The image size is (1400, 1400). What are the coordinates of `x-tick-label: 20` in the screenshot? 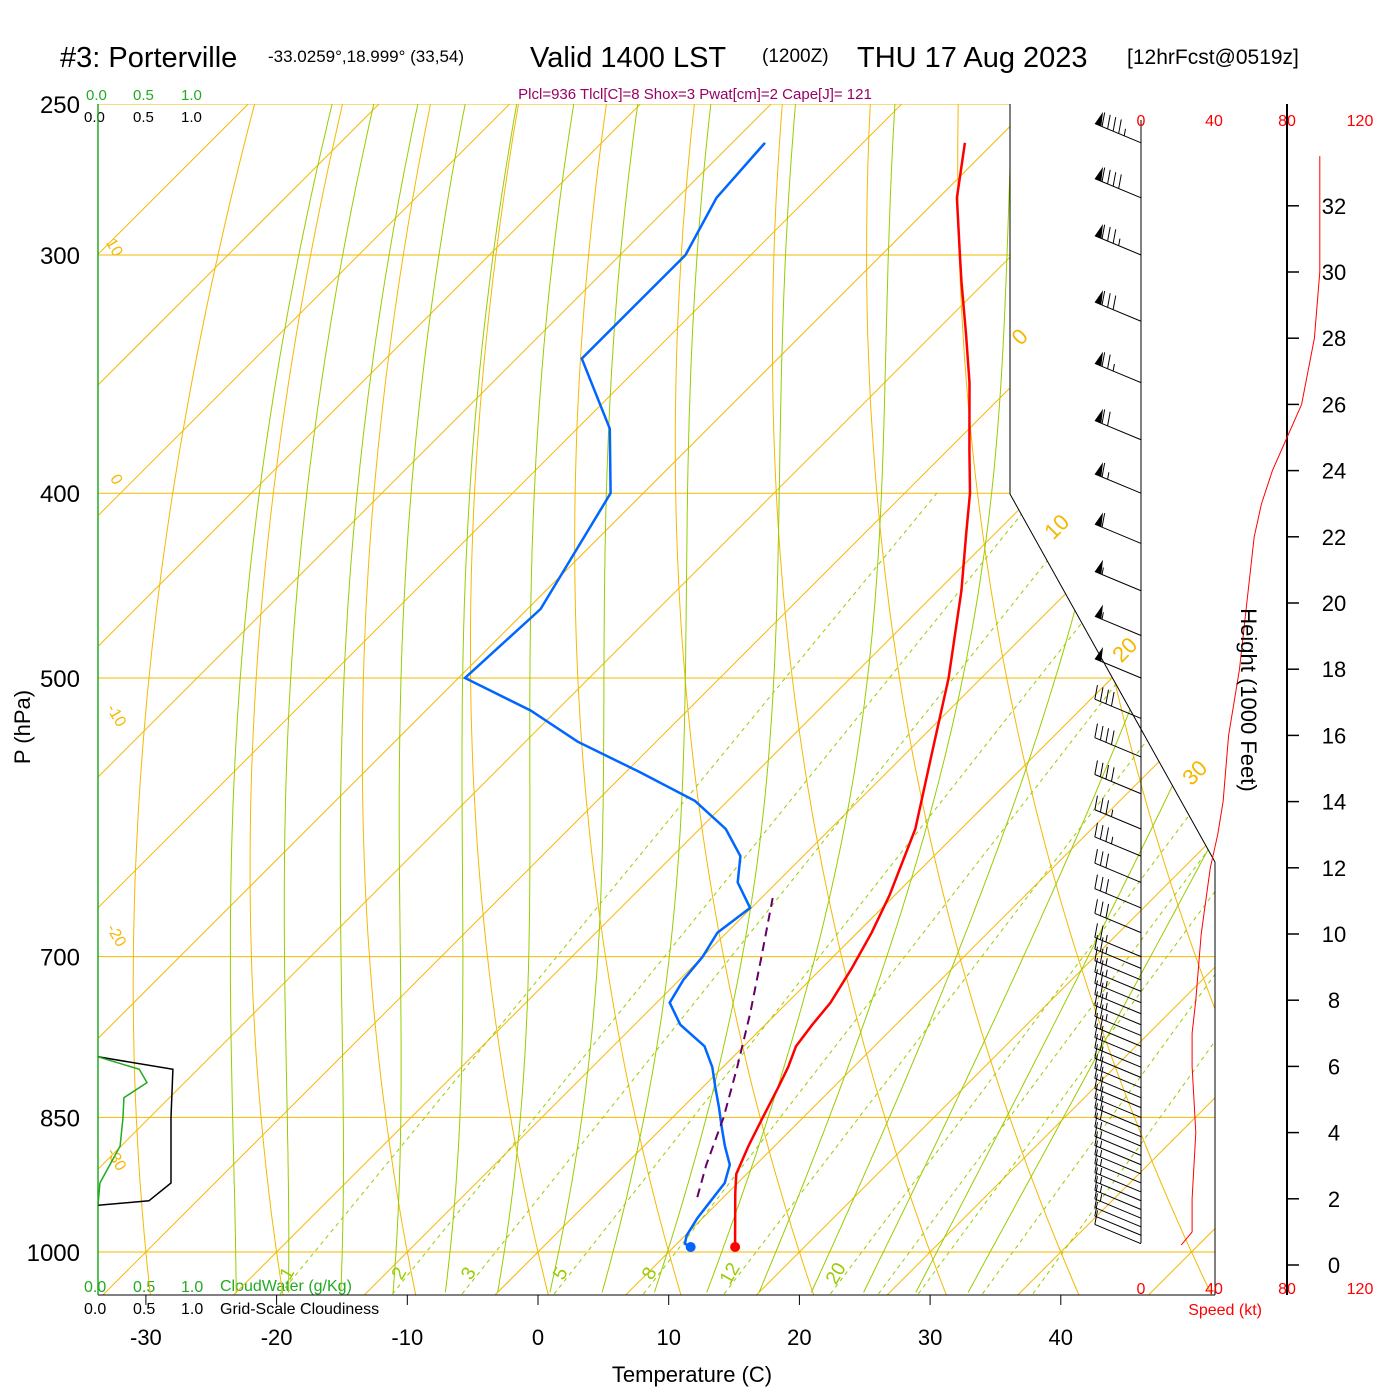 It's located at (799, 1337).